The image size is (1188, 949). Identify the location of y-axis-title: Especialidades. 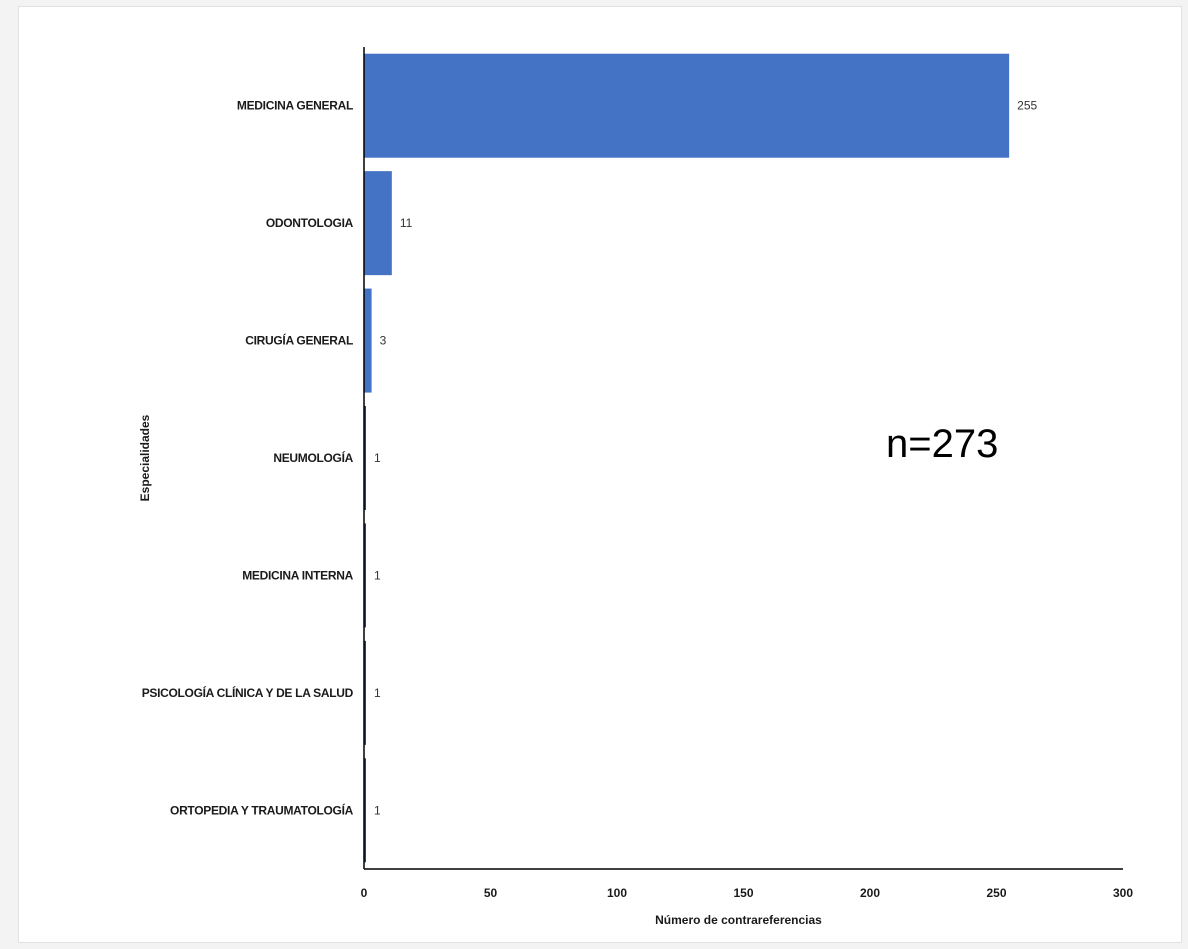
(145, 457).